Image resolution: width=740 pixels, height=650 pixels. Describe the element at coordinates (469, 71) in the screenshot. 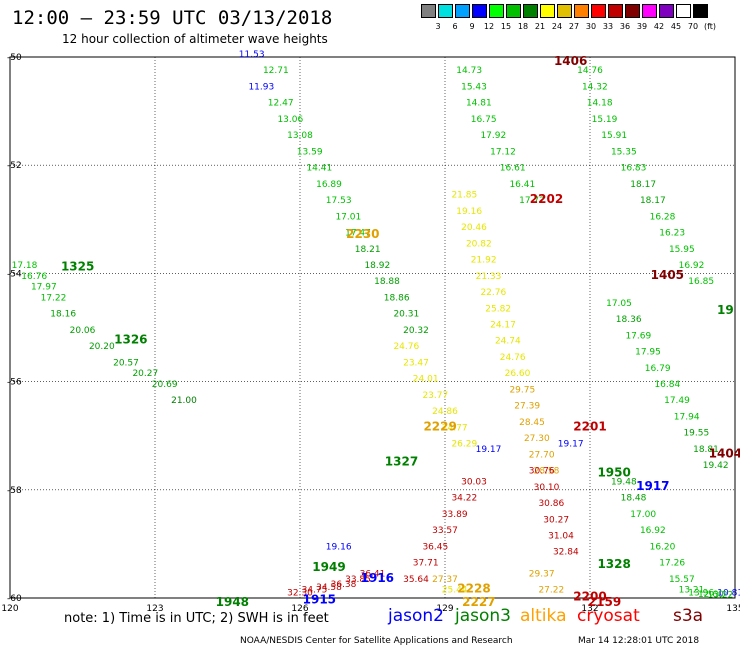

I see `wave-height-value: 14.73` at that location.